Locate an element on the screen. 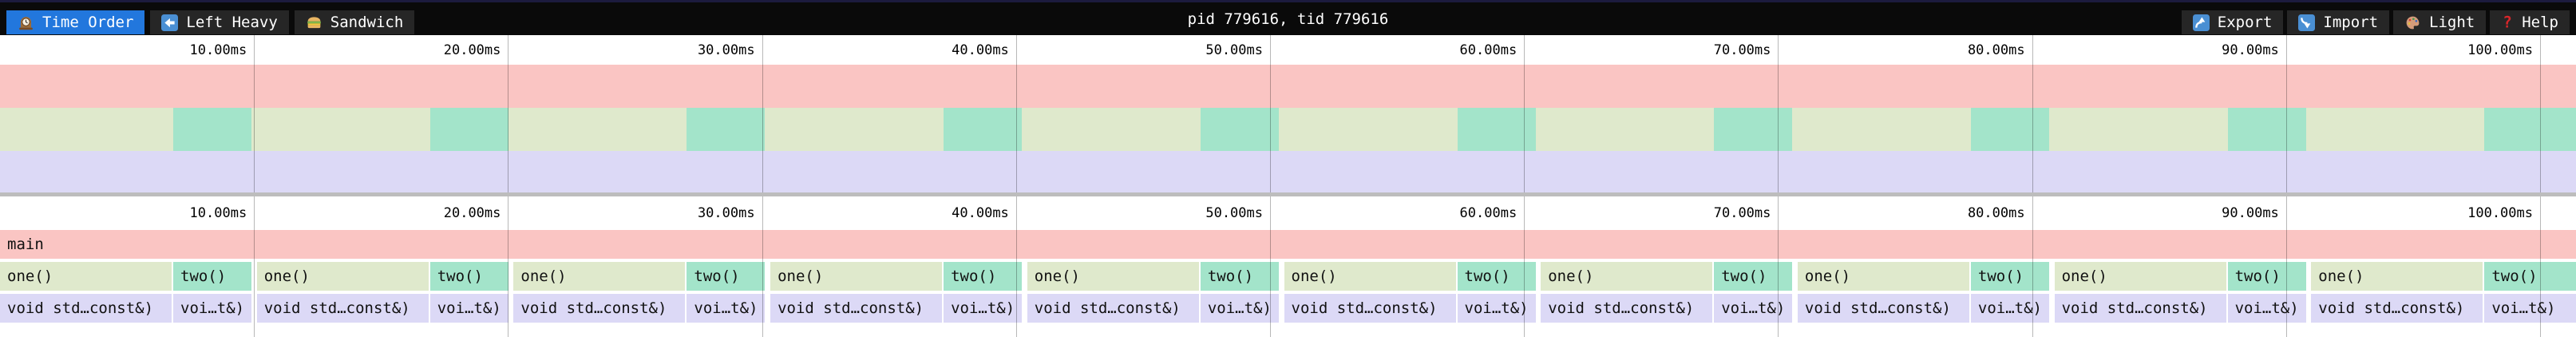  tick-label: 90.00ms is located at coordinates (2251, 50).